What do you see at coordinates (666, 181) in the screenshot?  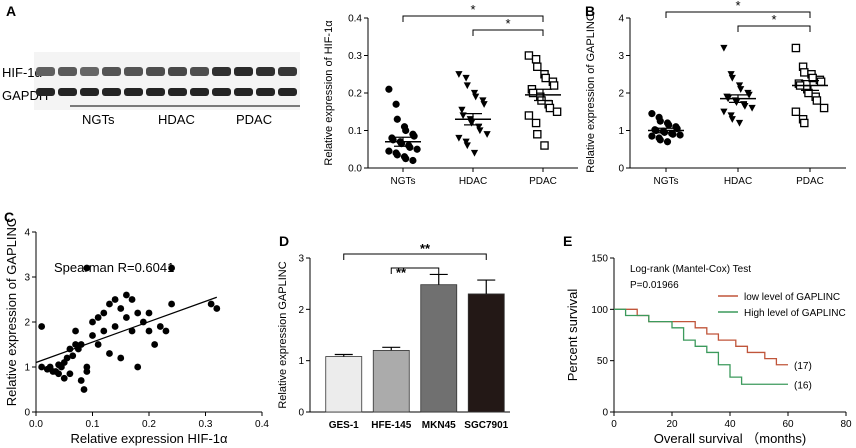 I see `x-tick-label: NGTs` at bounding box center [666, 181].